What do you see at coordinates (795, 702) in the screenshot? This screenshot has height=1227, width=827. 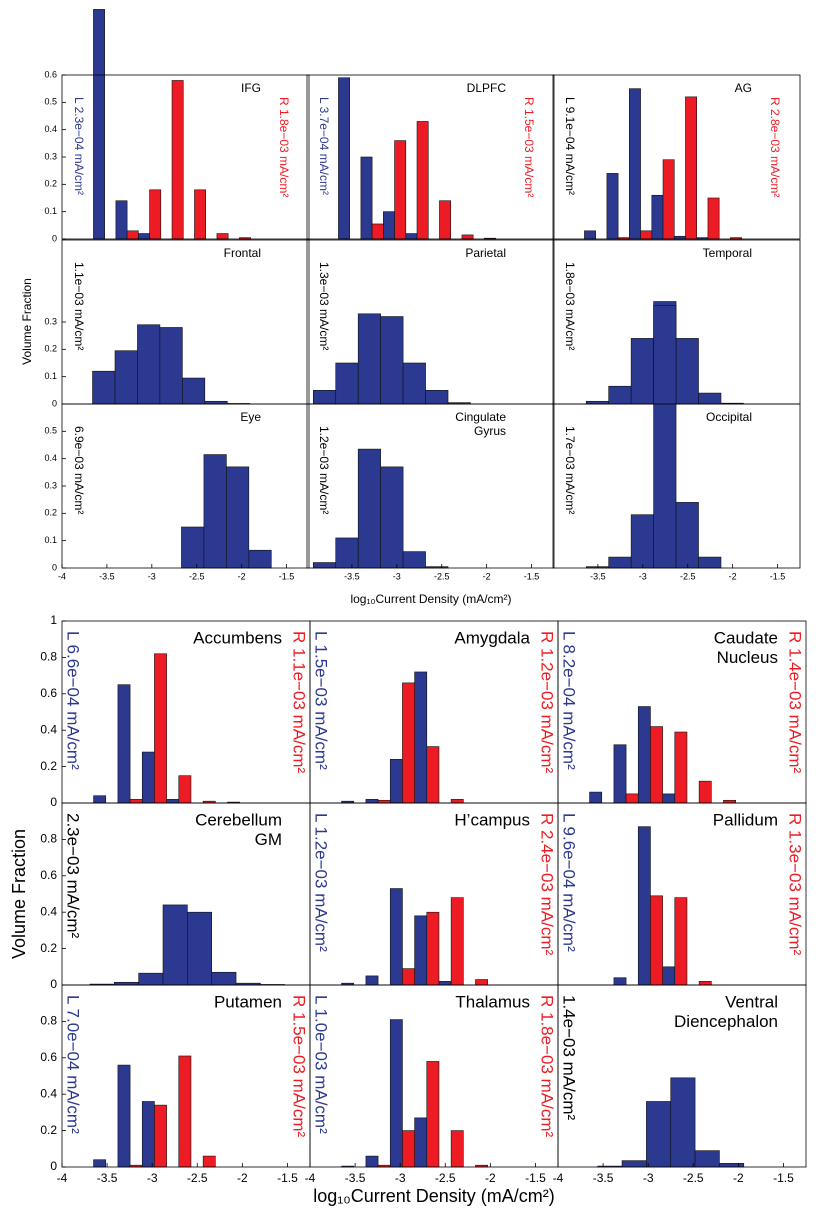 I see `density-label: R 1.4e−03 mA/cm²` at bounding box center [795, 702].